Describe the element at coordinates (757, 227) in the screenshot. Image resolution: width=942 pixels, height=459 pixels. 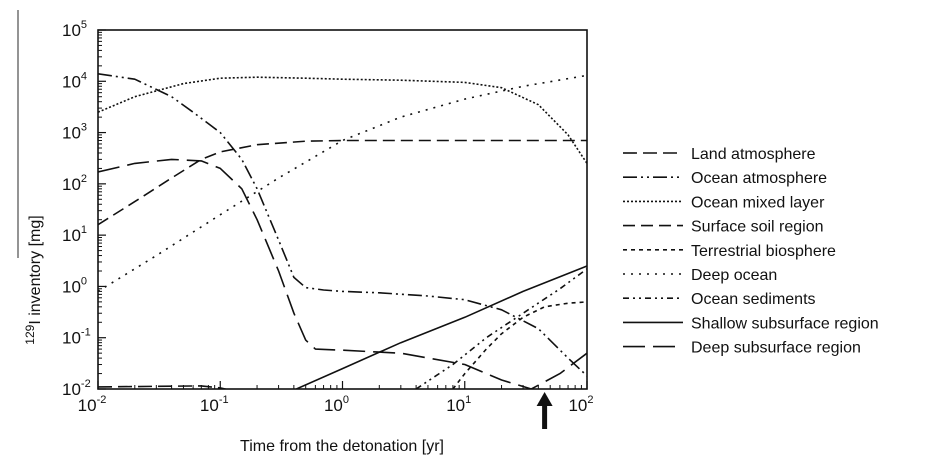
I see `legend-label: Surface soil region` at that location.